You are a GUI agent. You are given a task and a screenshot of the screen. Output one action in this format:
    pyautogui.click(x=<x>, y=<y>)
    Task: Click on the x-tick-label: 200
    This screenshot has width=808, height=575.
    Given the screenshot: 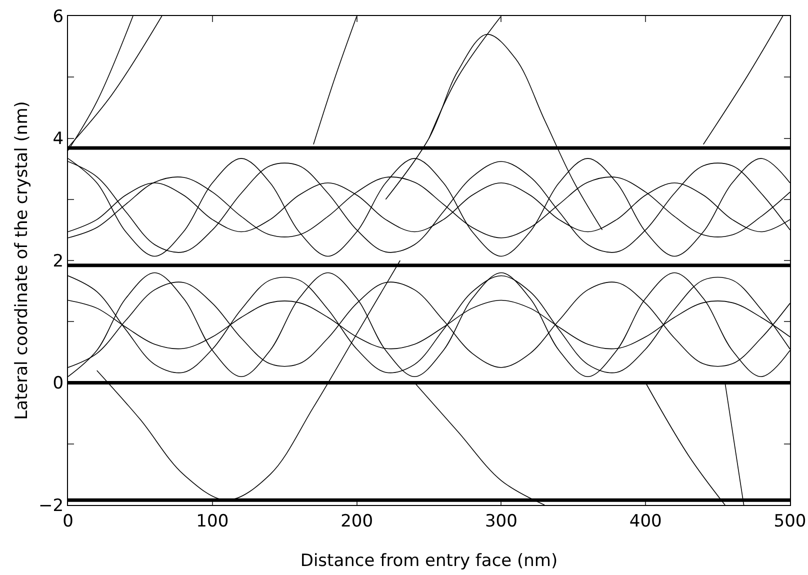 What is the action you would take?
    pyautogui.click(x=357, y=521)
    